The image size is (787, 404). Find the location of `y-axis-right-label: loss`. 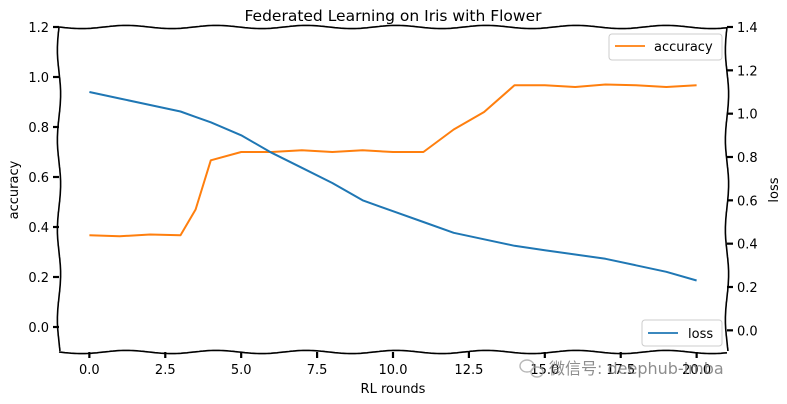

y-axis-right-label: loss is located at coordinates (774, 189).